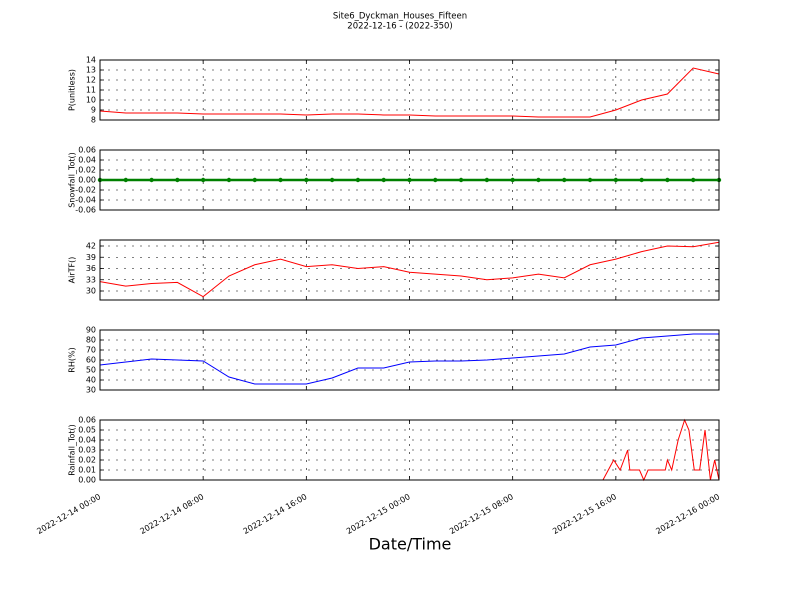 The width and height of the screenshot is (800, 600). I want to click on y-axis-label: Snowfall_Tot(), so click(72, 180).